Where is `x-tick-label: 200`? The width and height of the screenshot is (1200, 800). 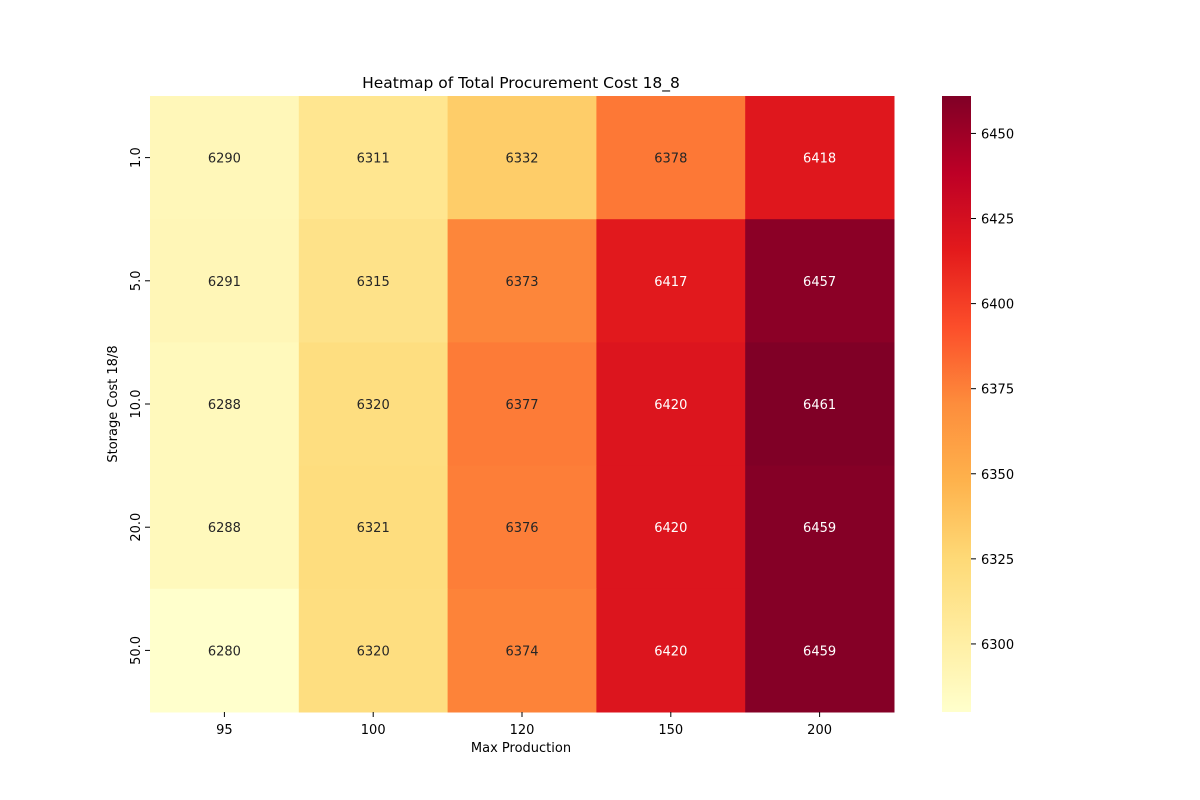 x-tick-label: 200 is located at coordinates (819, 730).